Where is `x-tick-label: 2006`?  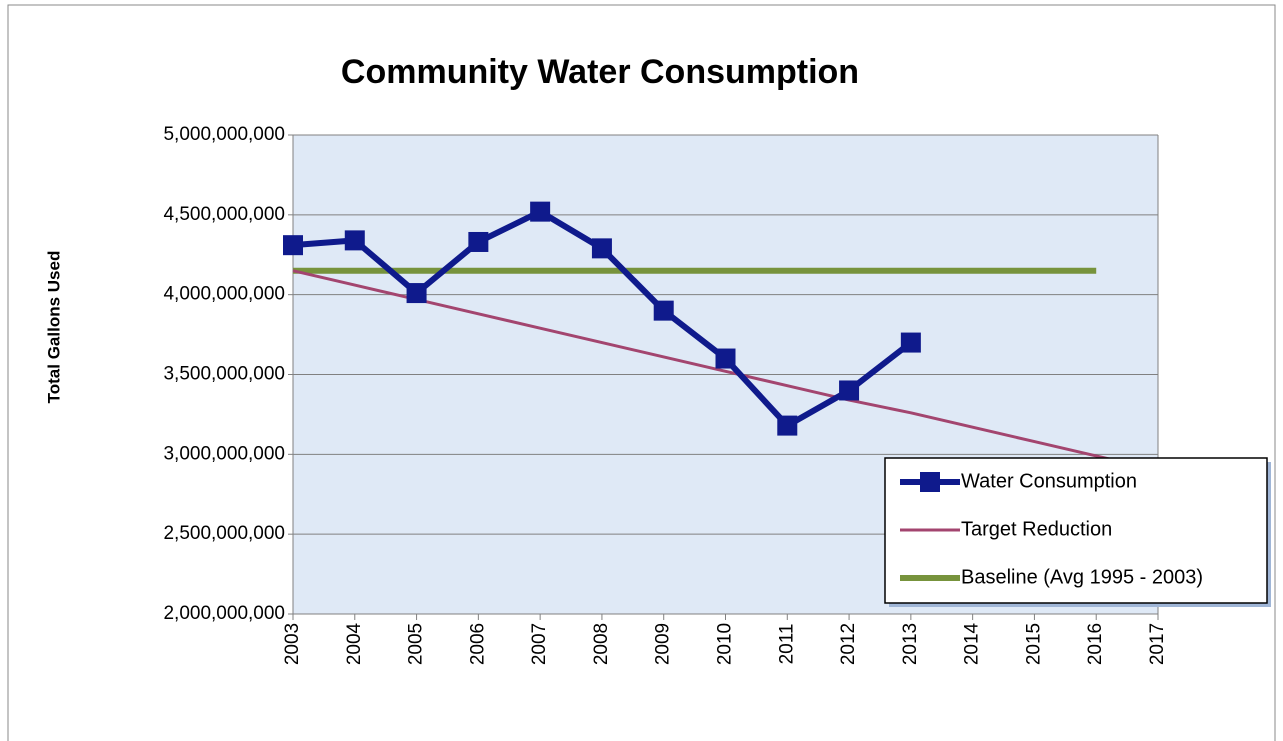 x-tick-label: 2006 is located at coordinates (477, 644).